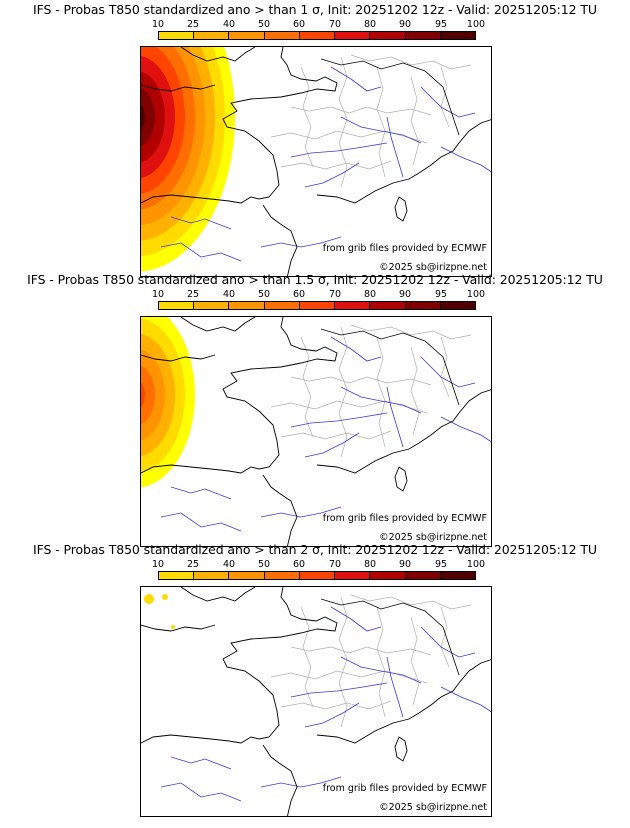  Describe the element at coordinates (401, 209) in the screenshot. I see `corsica-outline` at that location.